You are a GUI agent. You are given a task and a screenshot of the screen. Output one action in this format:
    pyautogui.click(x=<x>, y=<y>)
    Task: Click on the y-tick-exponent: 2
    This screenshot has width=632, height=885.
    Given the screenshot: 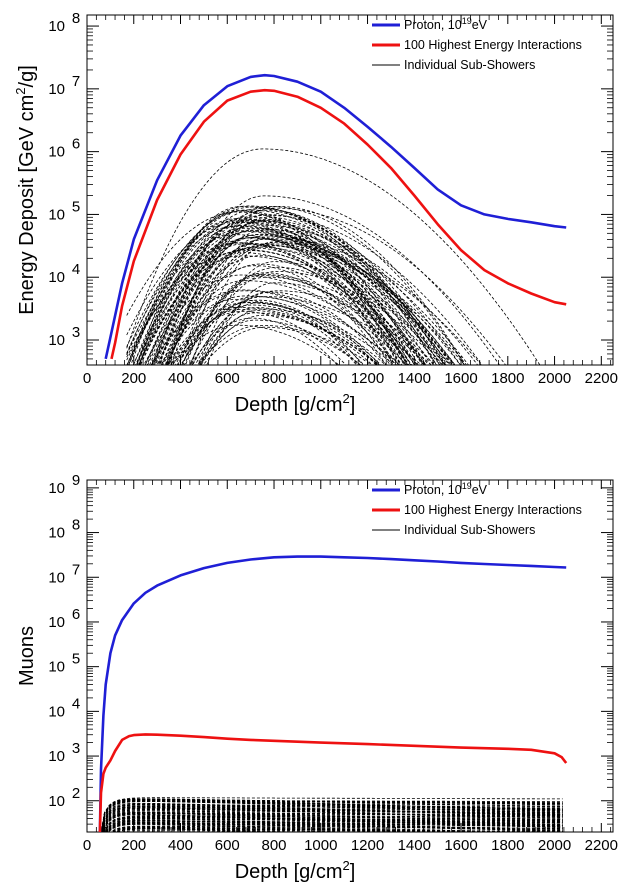 What is the action you would take?
    pyautogui.click(x=76, y=793)
    